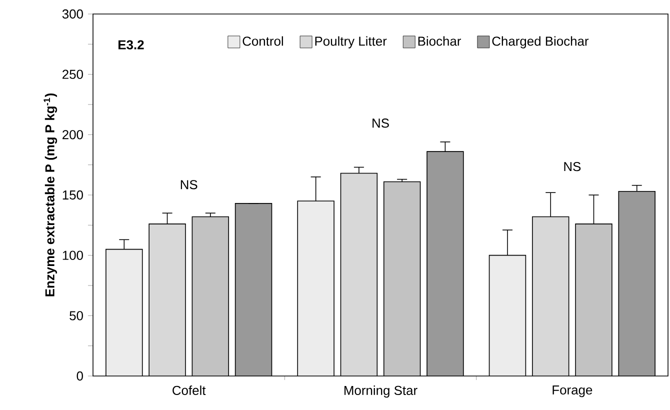 This screenshot has height=410, width=670. Describe the element at coordinates (572, 392) in the screenshot. I see `x-tick-label: Forage` at that location.